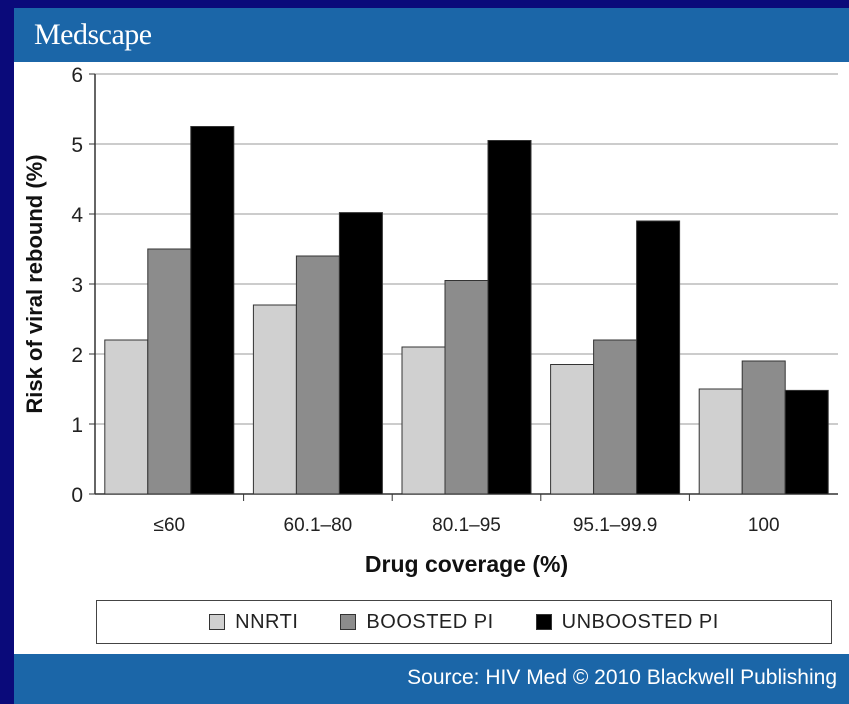 The height and width of the screenshot is (704, 849). What do you see at coordinates (615, 525) in the screenshot?
I see `x-tick-label: 95.1–99.9` at bounding box center [615, 525].